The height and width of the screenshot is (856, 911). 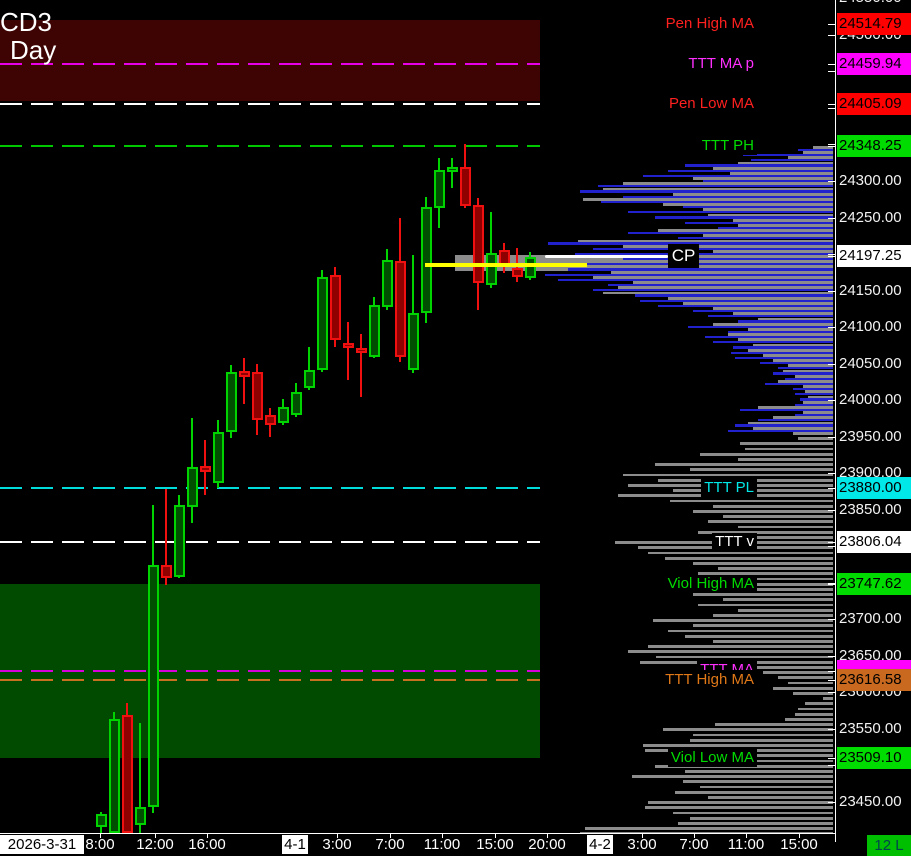 What do you see at coordinates (870, 180) in the screenshot?
I see `grid-price-label: 24300.00` at bounding box center [870, 180].